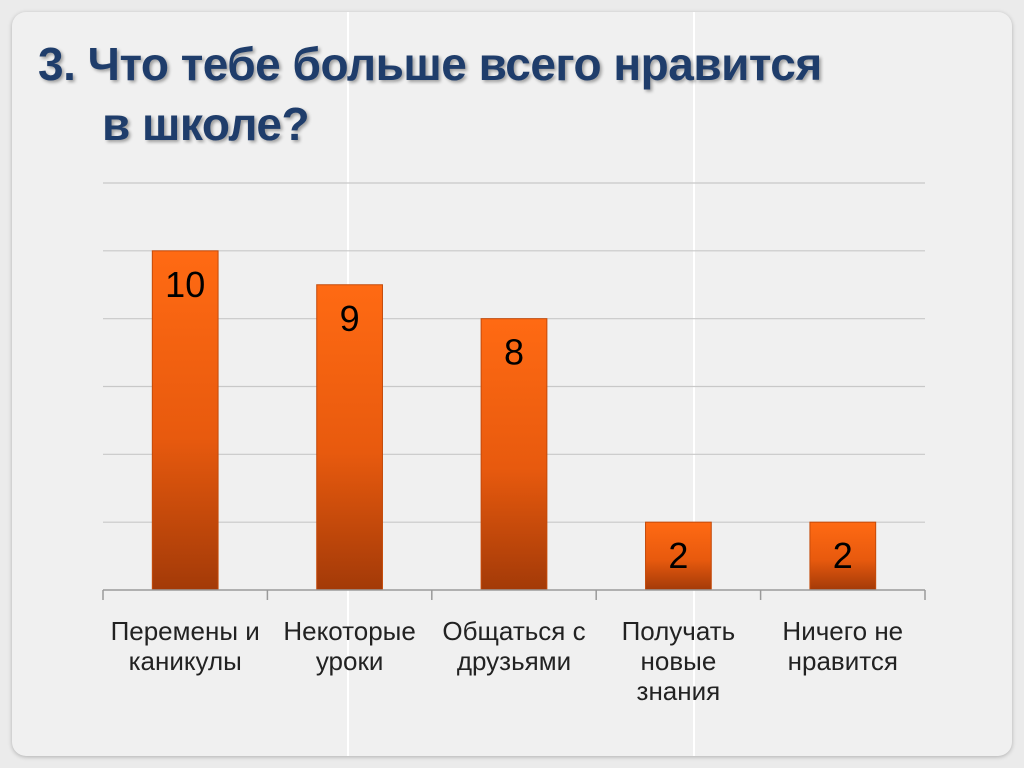  I want to click on category-label-3: Общаться с друзьями, so click(514, 646).